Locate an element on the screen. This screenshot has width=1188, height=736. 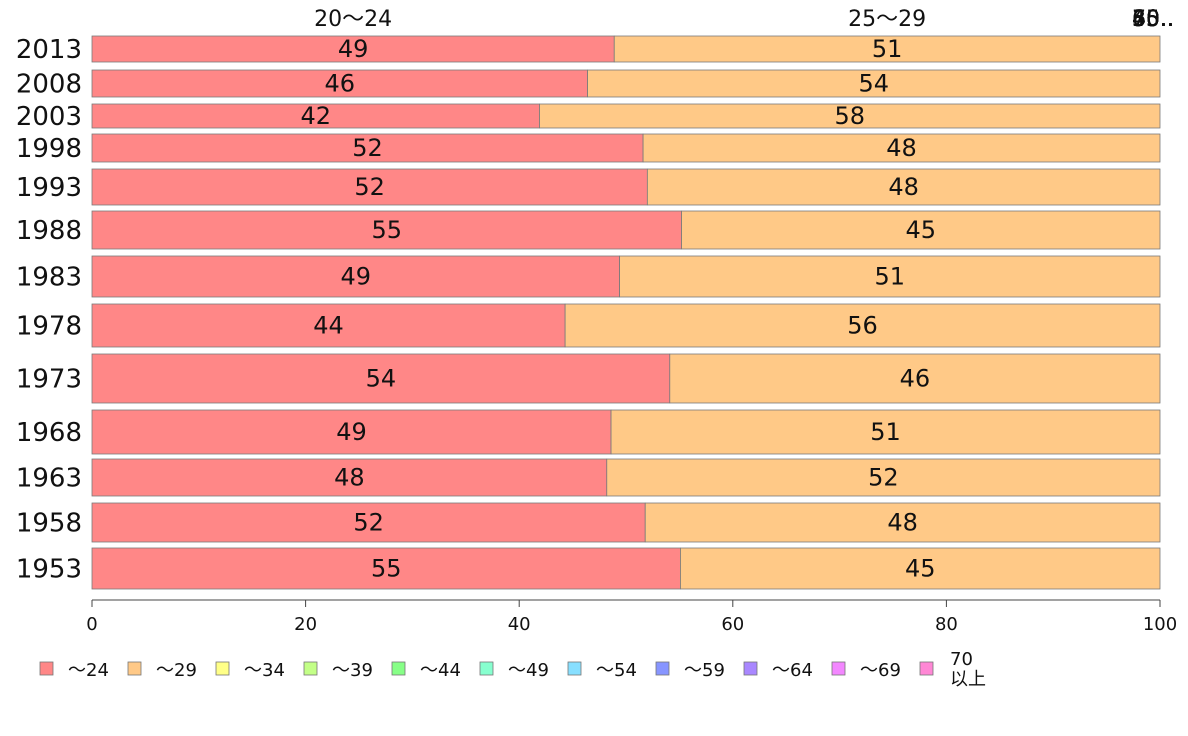
data-label-1963-1: 52 is located at coordinates (883, 478).